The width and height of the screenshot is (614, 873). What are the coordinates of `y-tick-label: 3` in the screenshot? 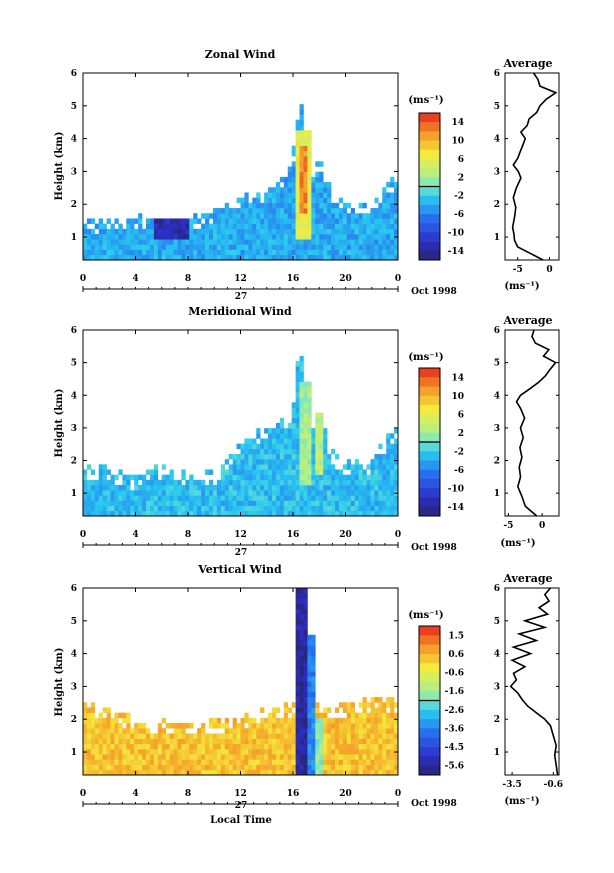 It's located at (74, 172).